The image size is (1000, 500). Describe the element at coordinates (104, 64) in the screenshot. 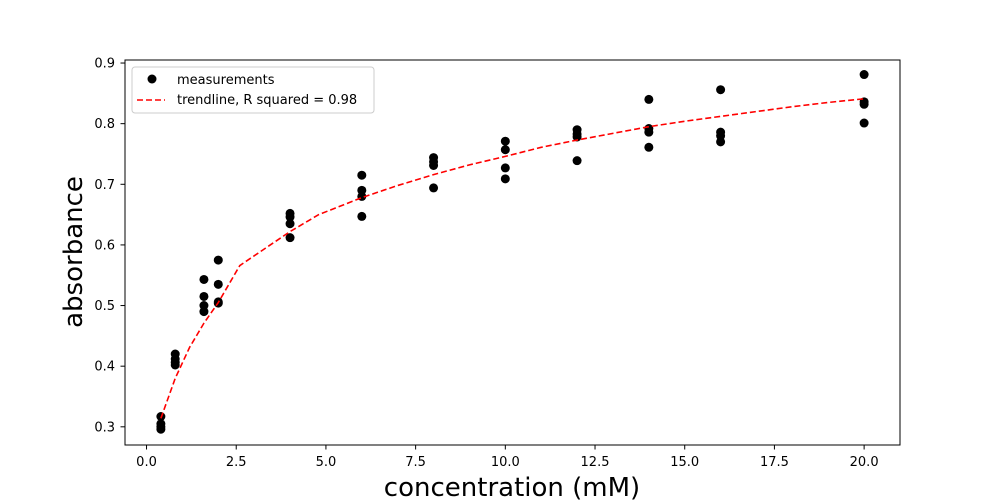

I see `y-tick-label: 0.9` at that location.